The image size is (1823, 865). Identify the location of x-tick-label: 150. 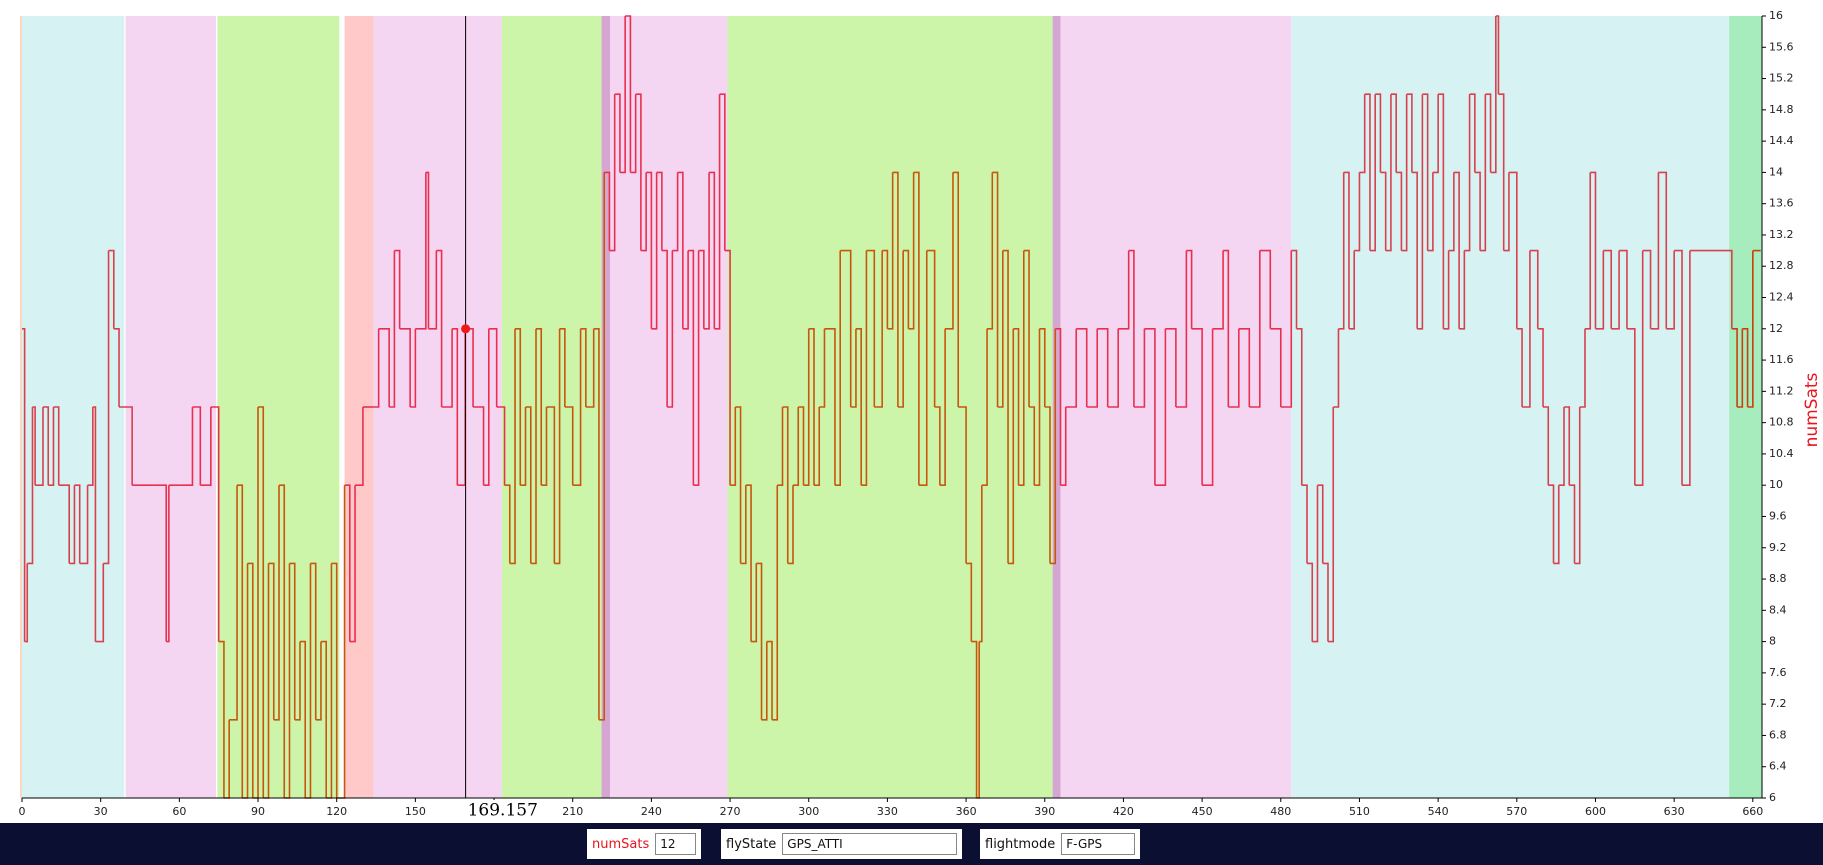
(415, 811).